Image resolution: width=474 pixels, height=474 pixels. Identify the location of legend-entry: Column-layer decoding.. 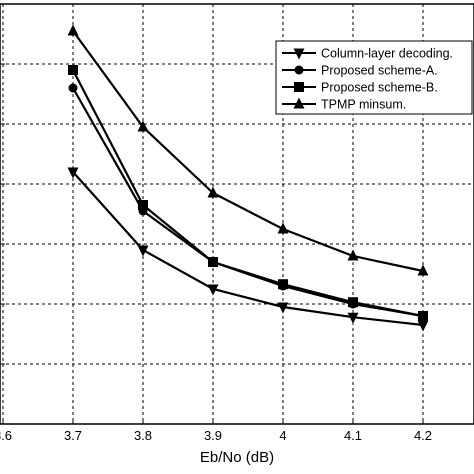
(367, 54).